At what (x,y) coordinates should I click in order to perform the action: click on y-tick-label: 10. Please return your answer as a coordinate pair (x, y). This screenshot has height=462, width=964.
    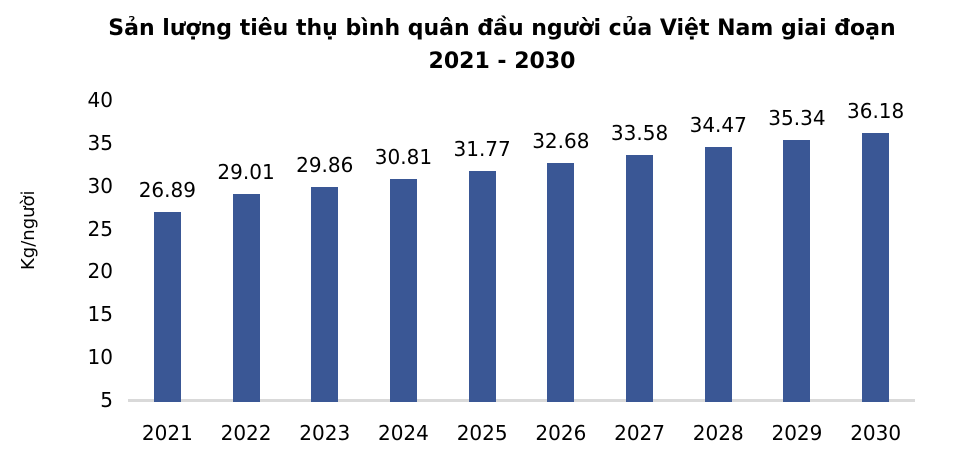
    Looking at the image, I should click on (100, 357).